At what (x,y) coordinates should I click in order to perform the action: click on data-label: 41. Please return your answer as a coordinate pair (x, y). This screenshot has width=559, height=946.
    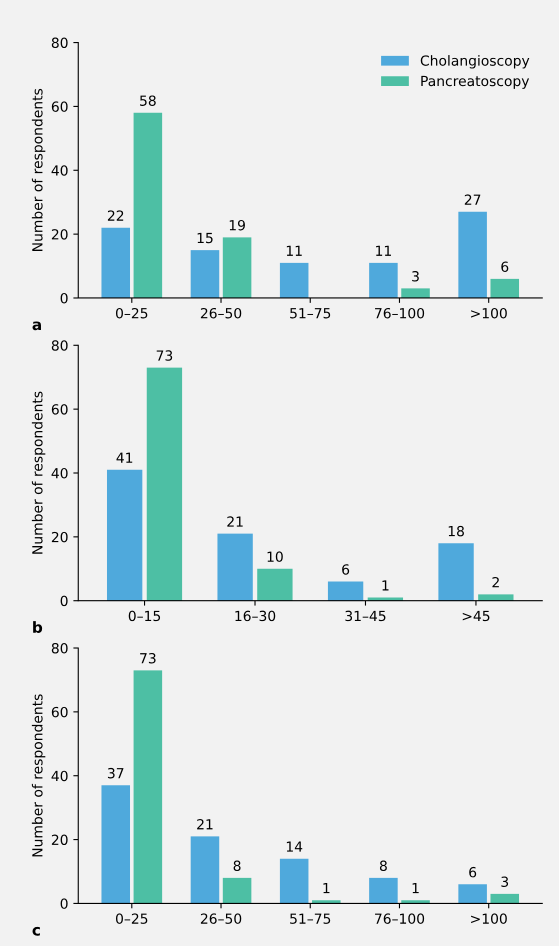
    Looking at the image, I should click on (124, 457).